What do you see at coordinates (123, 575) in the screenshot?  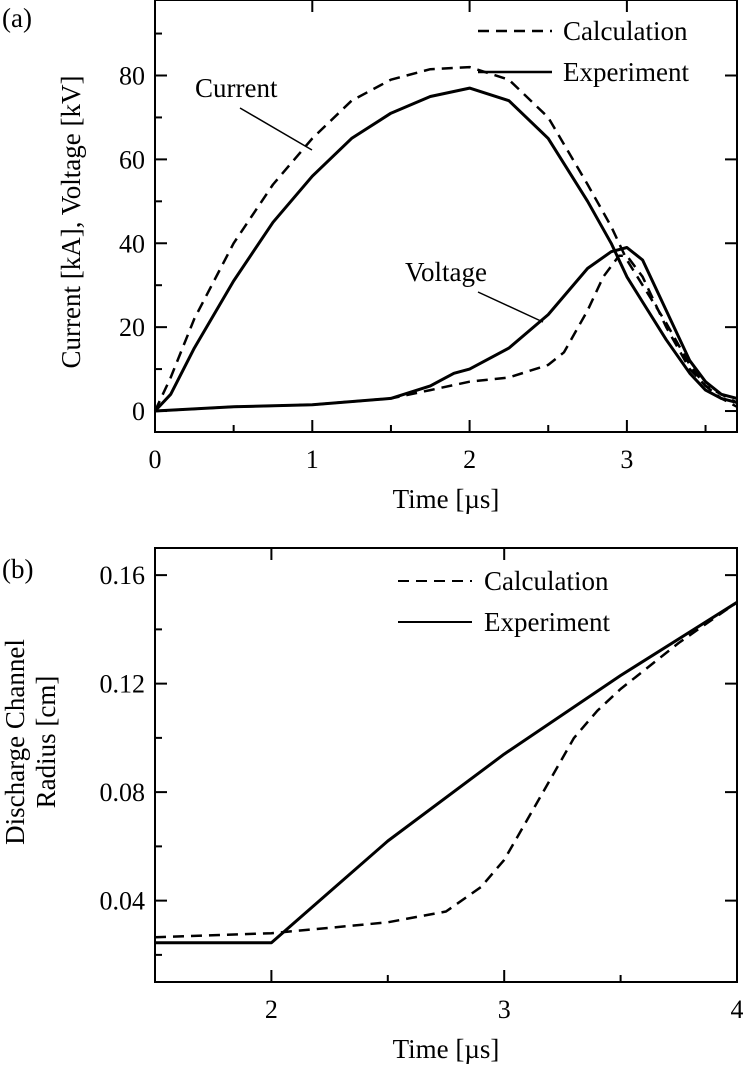 I see `y-tick-label: 0.16` at bounding box center [123, 575].